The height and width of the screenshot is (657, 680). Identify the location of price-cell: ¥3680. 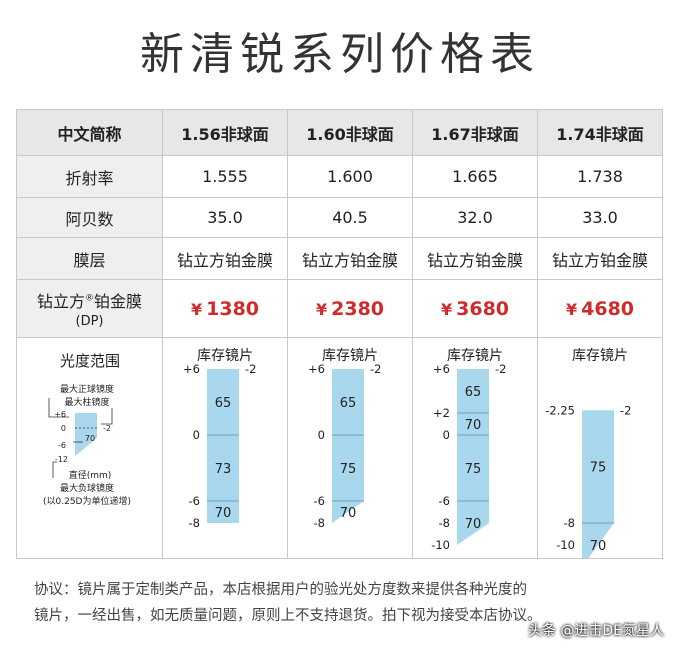
(475, 308).